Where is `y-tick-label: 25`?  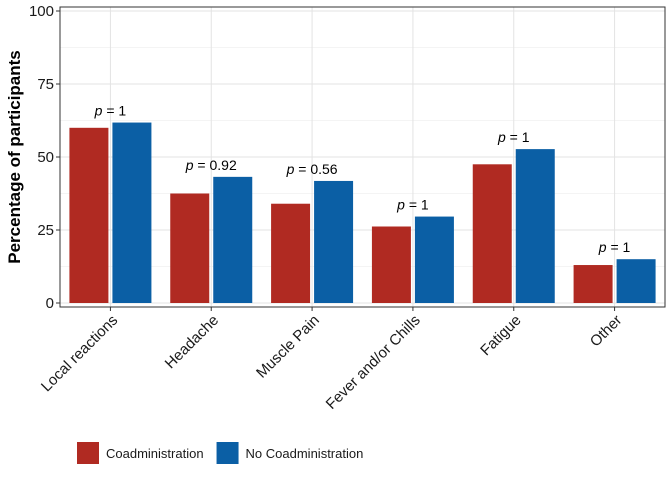 y-tick-label: 25 is located at coordinates (45, 230).